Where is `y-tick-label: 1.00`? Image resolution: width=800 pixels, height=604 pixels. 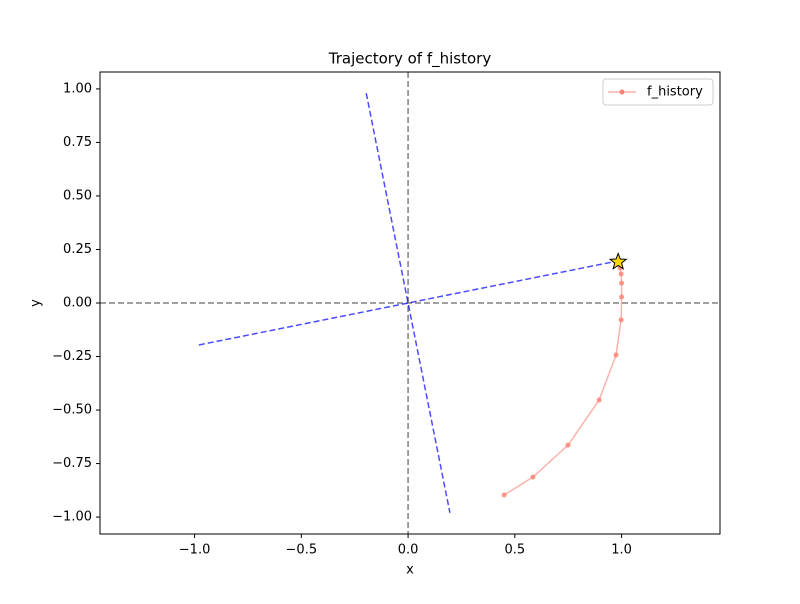 y-tick-label: 1.00 is located at coordinates (77, 88).